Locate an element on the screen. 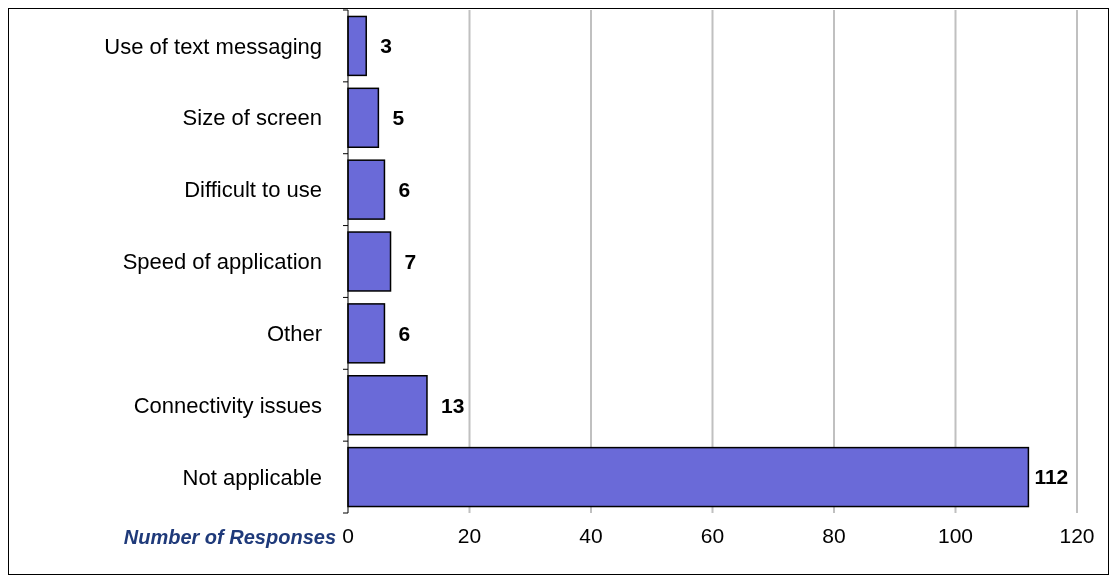 This screenshot has width=1109, height=575. x-tick-label: 120 is located at coordinates (1077, 535).